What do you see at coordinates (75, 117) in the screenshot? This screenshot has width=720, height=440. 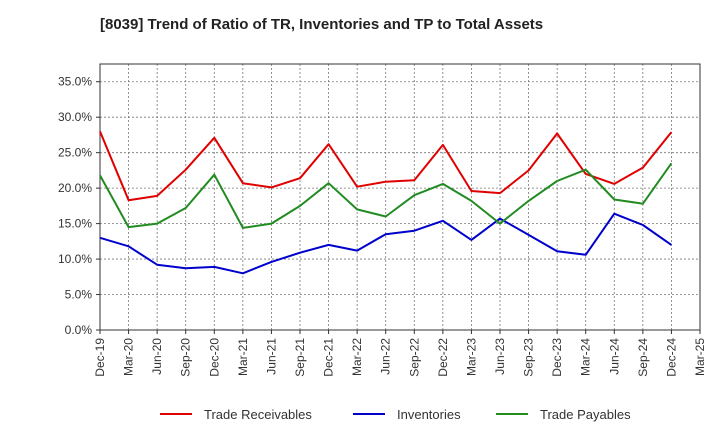 I see `y-tick-label: 30.0%` at bounding box center [75, 117].